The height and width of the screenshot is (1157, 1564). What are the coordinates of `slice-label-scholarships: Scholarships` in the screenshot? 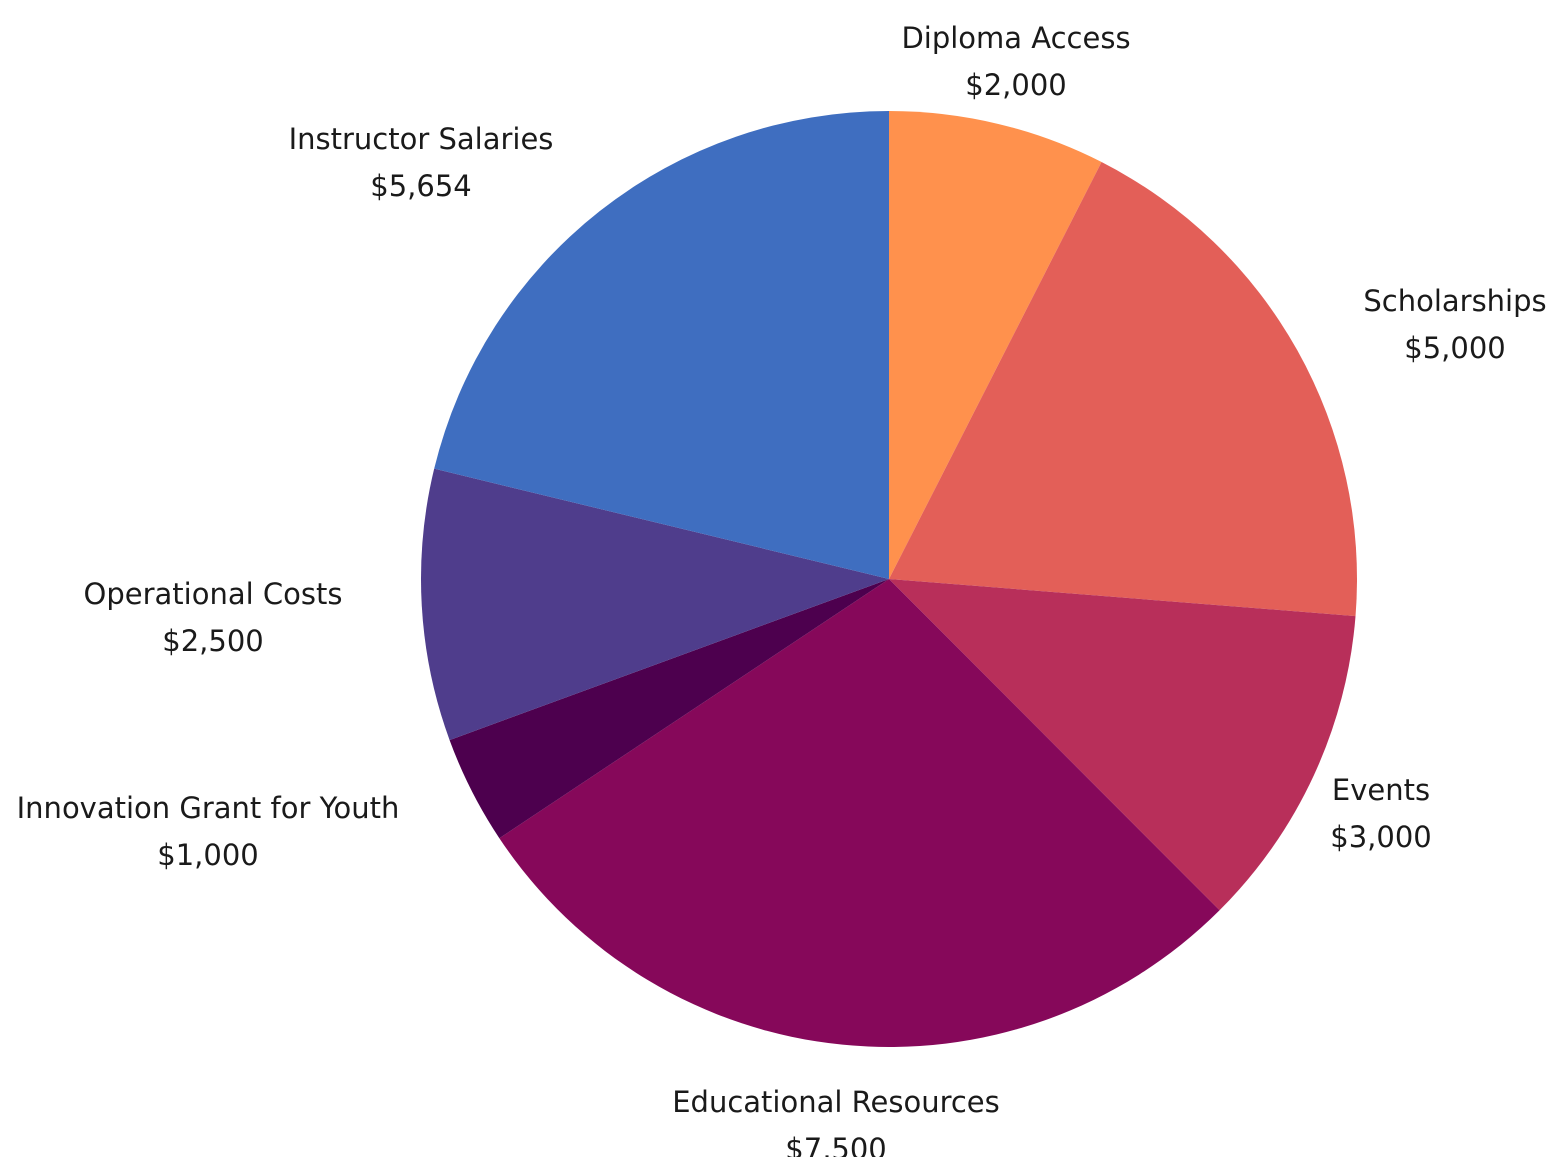 It's located at (1454, 301).